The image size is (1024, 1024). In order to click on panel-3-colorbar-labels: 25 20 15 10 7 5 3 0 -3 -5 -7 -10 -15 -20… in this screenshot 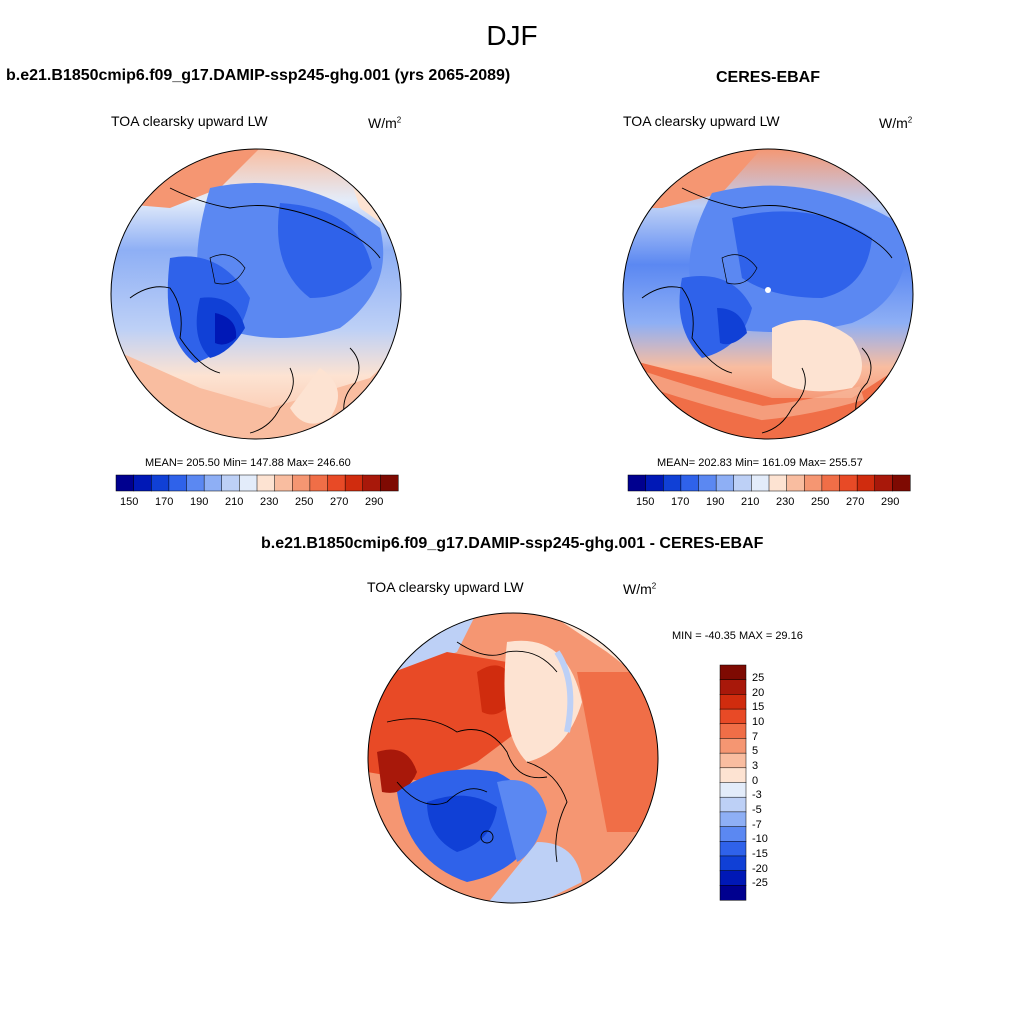, I will do `click(782, 788)`.